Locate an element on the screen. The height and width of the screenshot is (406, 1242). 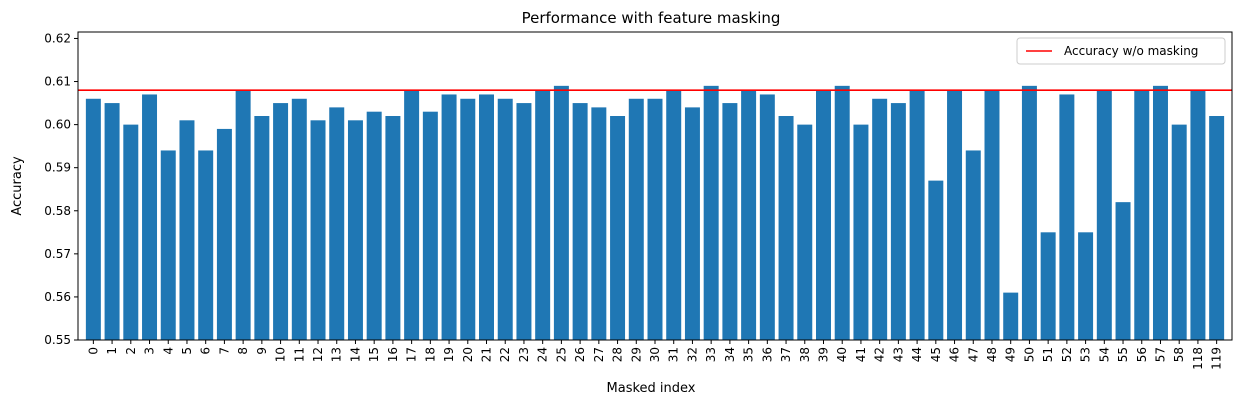
legend: Accuracy w/o masking is located at coordinates (1121, 51).